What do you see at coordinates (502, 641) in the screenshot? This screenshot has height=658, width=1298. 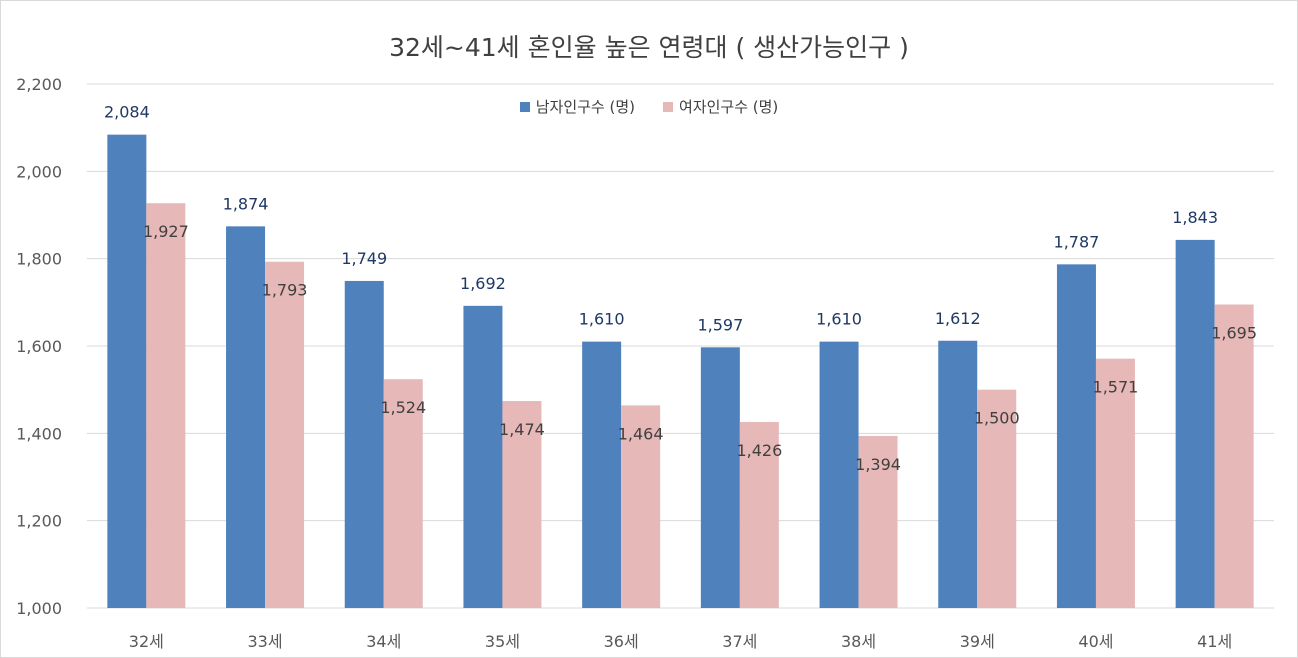 I see `x-tick-label: 35세` at bounding box center [502, 641].